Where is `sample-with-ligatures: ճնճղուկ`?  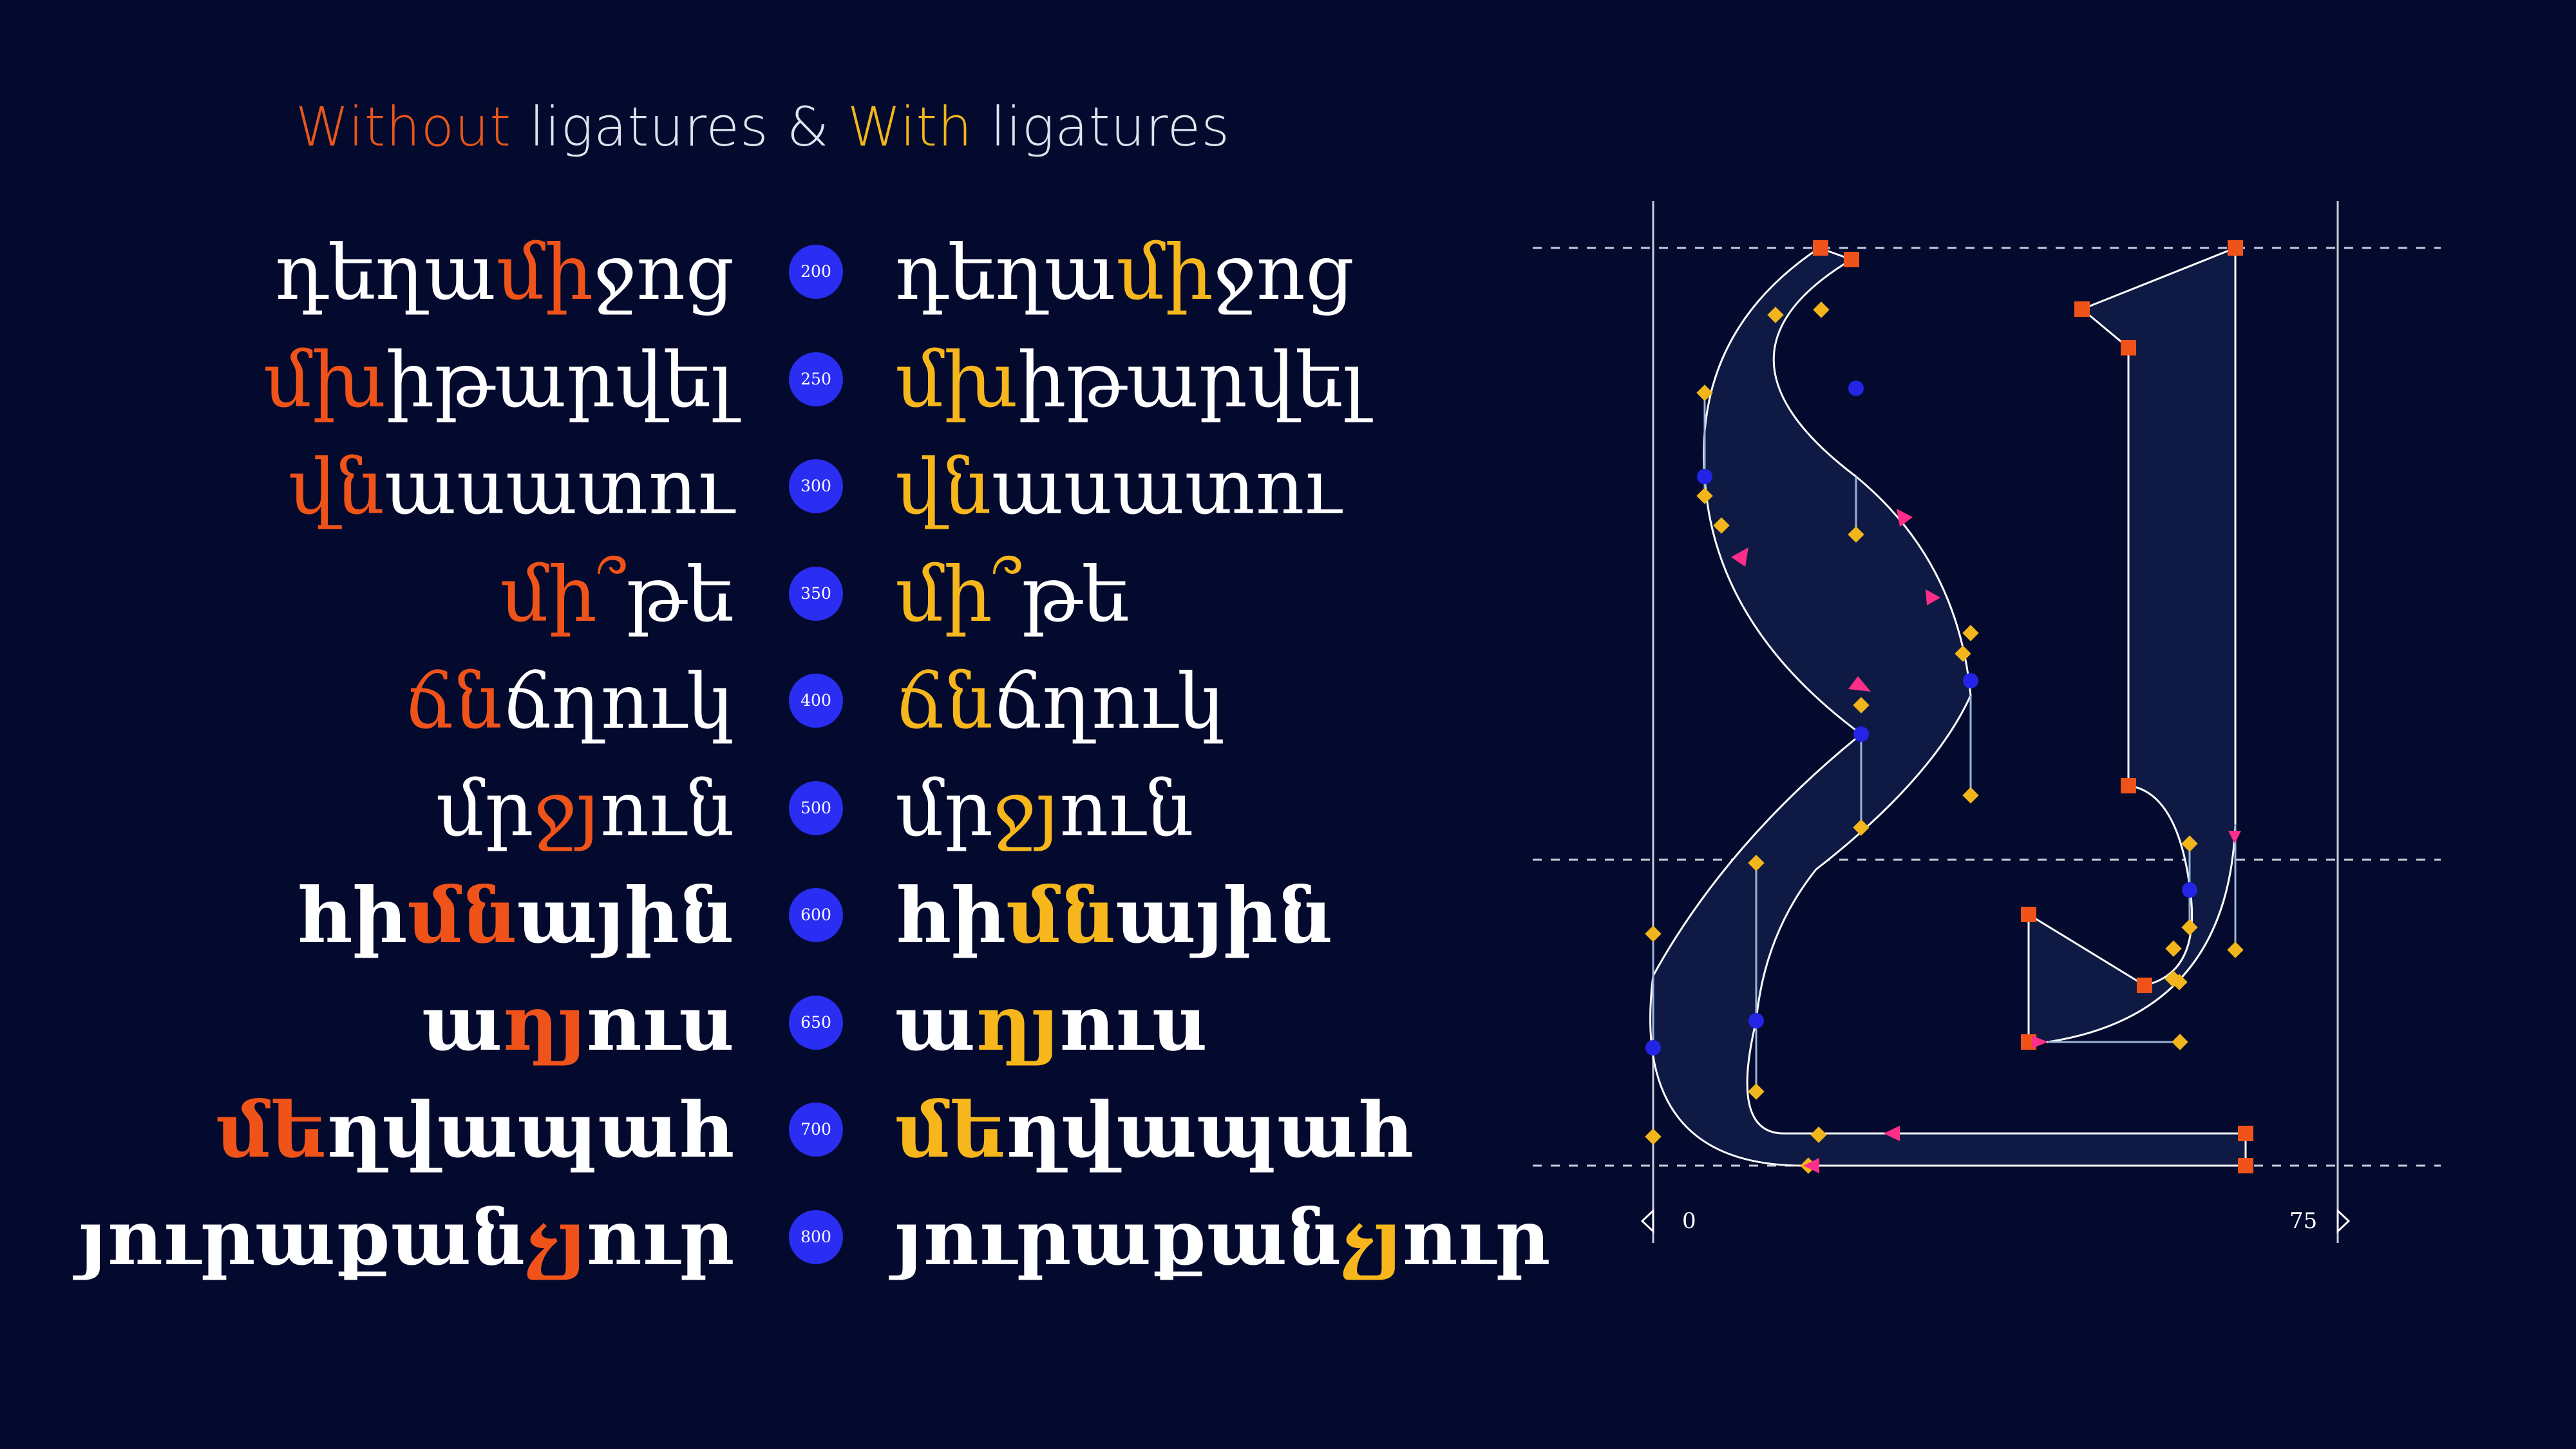
sample-with-ligatures: ճնճղուկ is located at coordinates (1060, 701).